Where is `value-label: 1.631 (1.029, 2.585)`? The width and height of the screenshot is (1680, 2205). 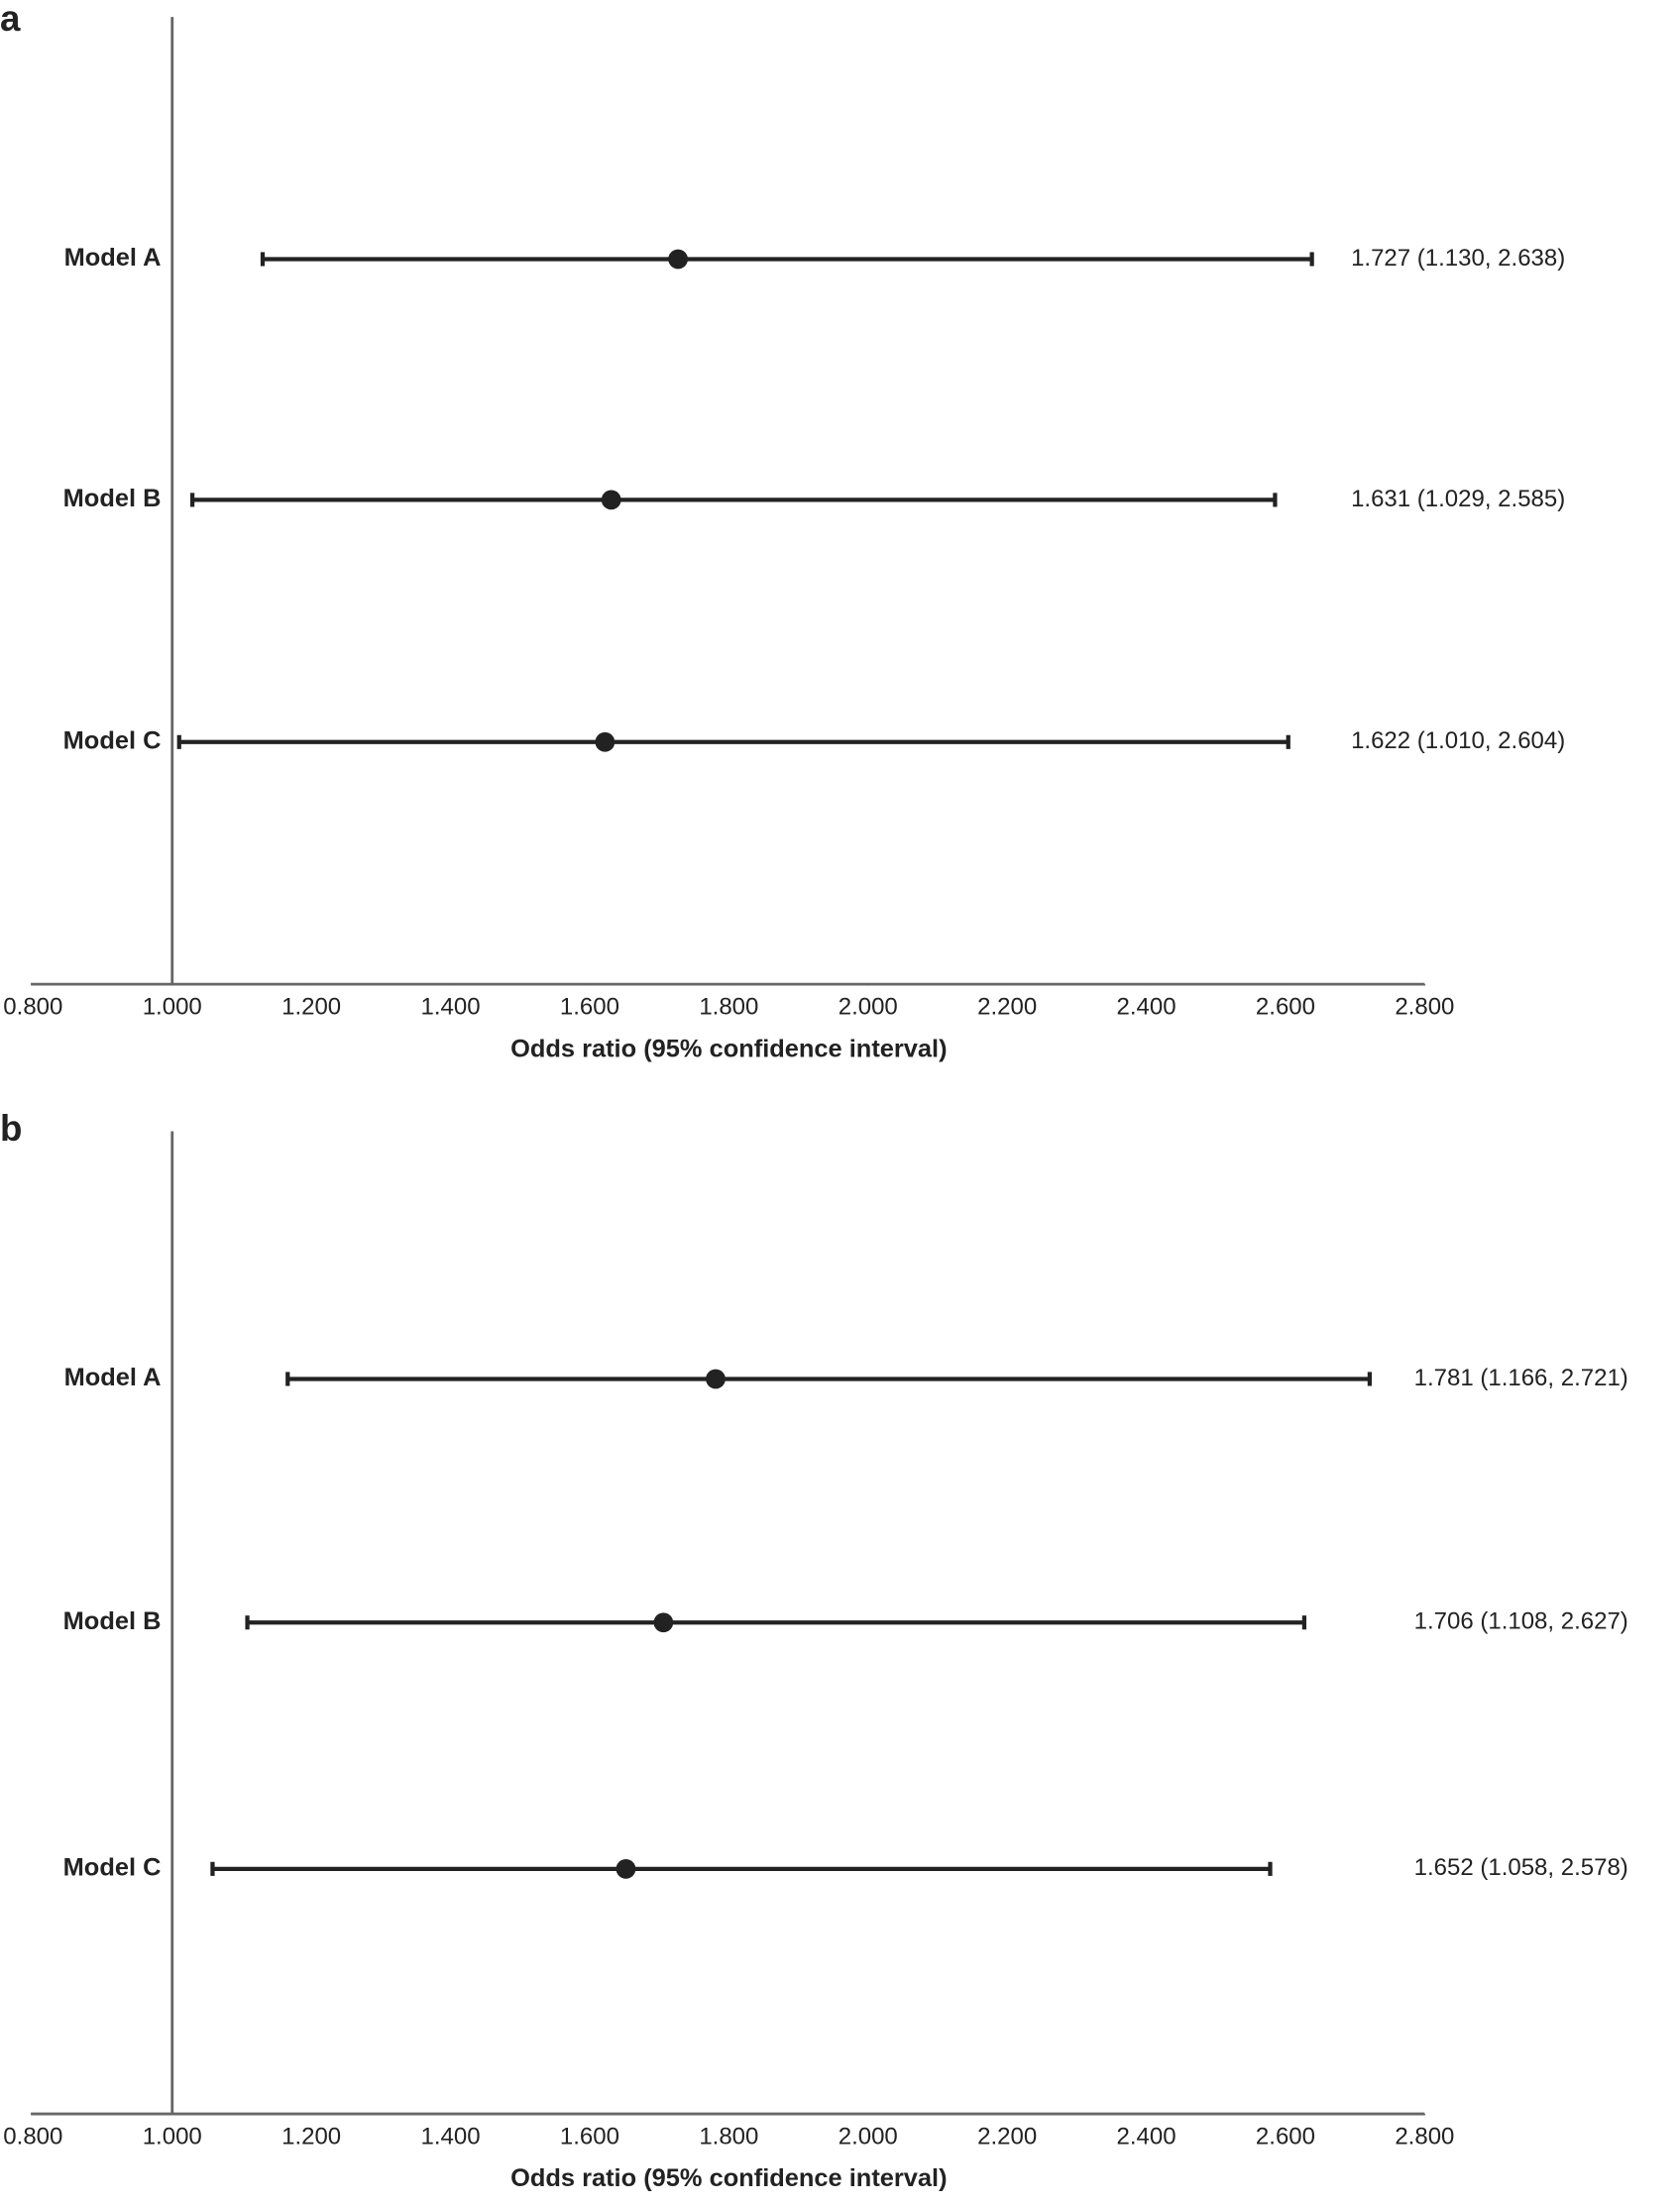 value-label: 1.631 (1.029, 2.585) is located at coordinates (1458, 499).